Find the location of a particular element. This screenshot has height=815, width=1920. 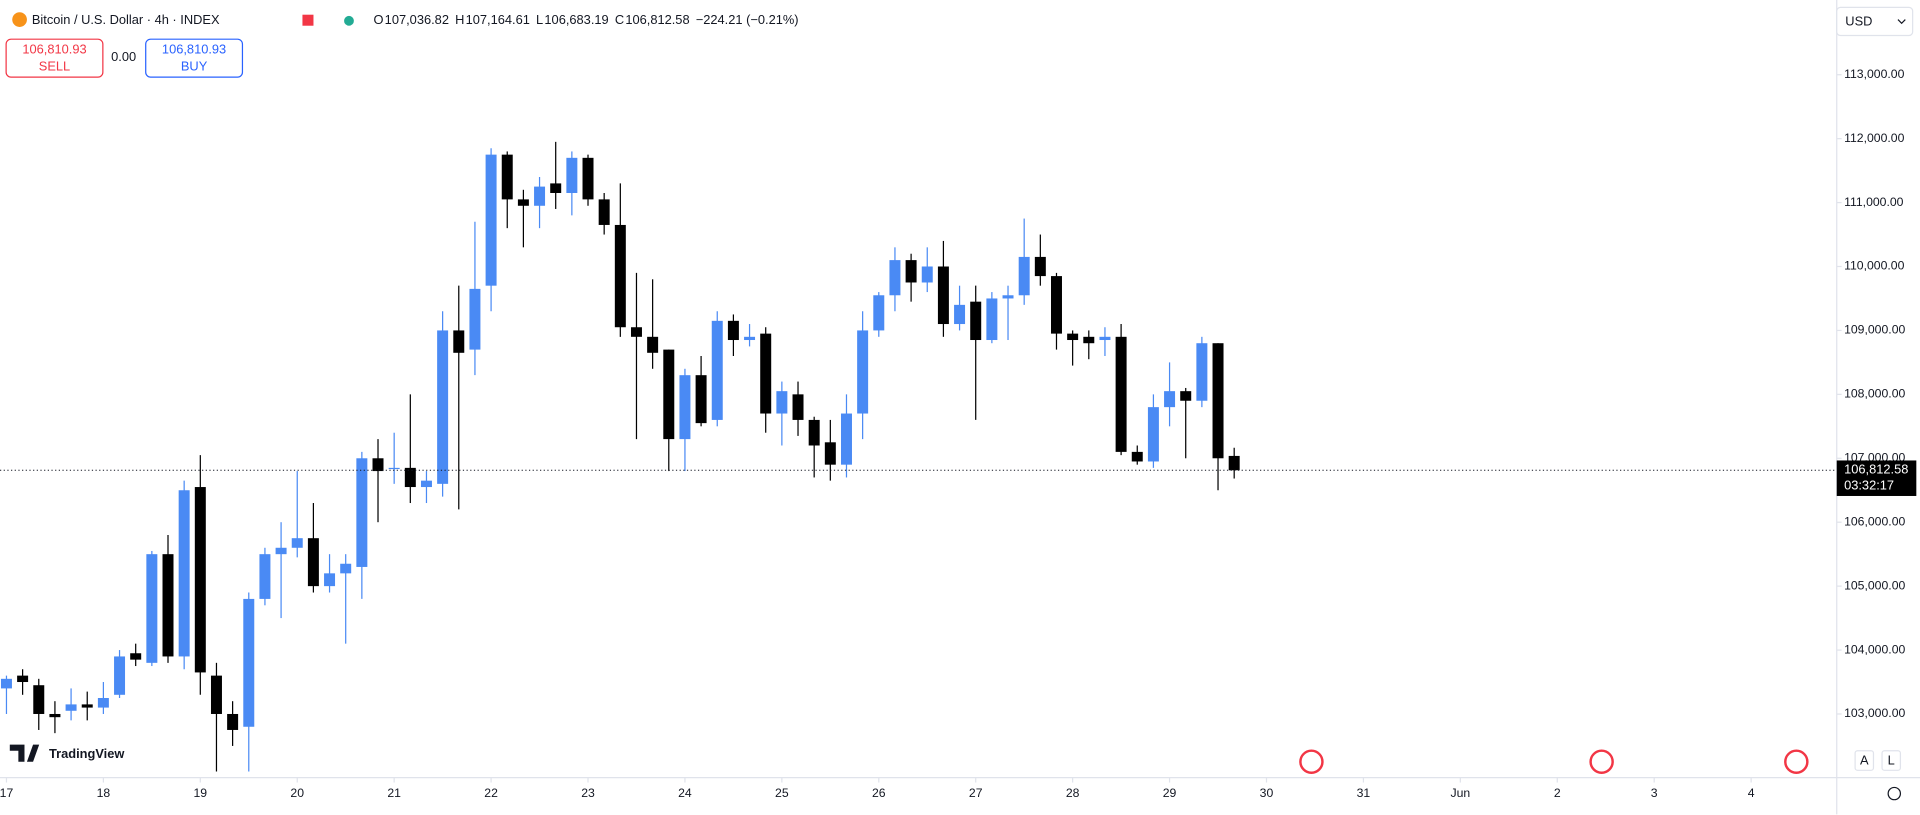

x-tick-label: 23 is located at coordinates (588, 793).